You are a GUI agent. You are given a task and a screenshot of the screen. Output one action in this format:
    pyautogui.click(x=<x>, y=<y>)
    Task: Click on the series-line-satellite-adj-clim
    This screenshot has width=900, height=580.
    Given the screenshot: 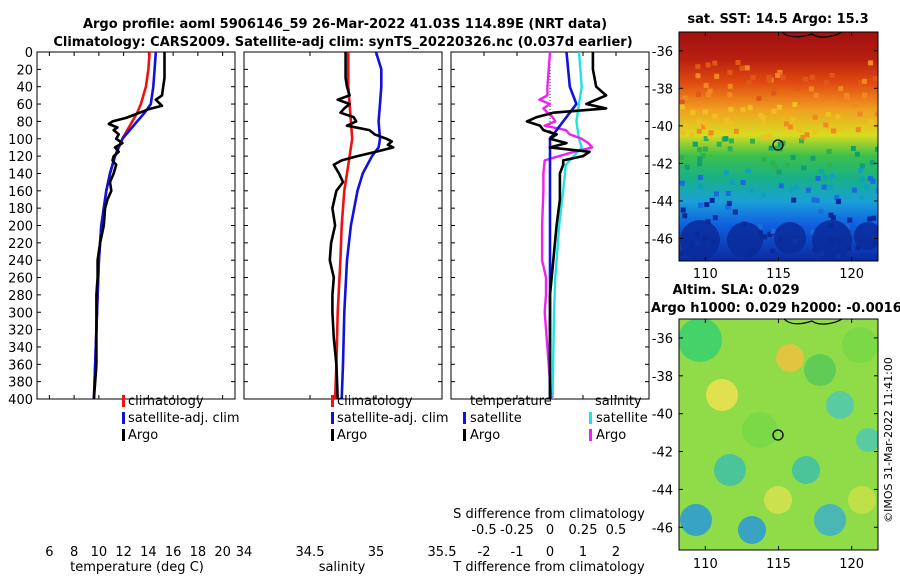 What is the action you would take?
    pyautogui.click(x=361, y=225)
    